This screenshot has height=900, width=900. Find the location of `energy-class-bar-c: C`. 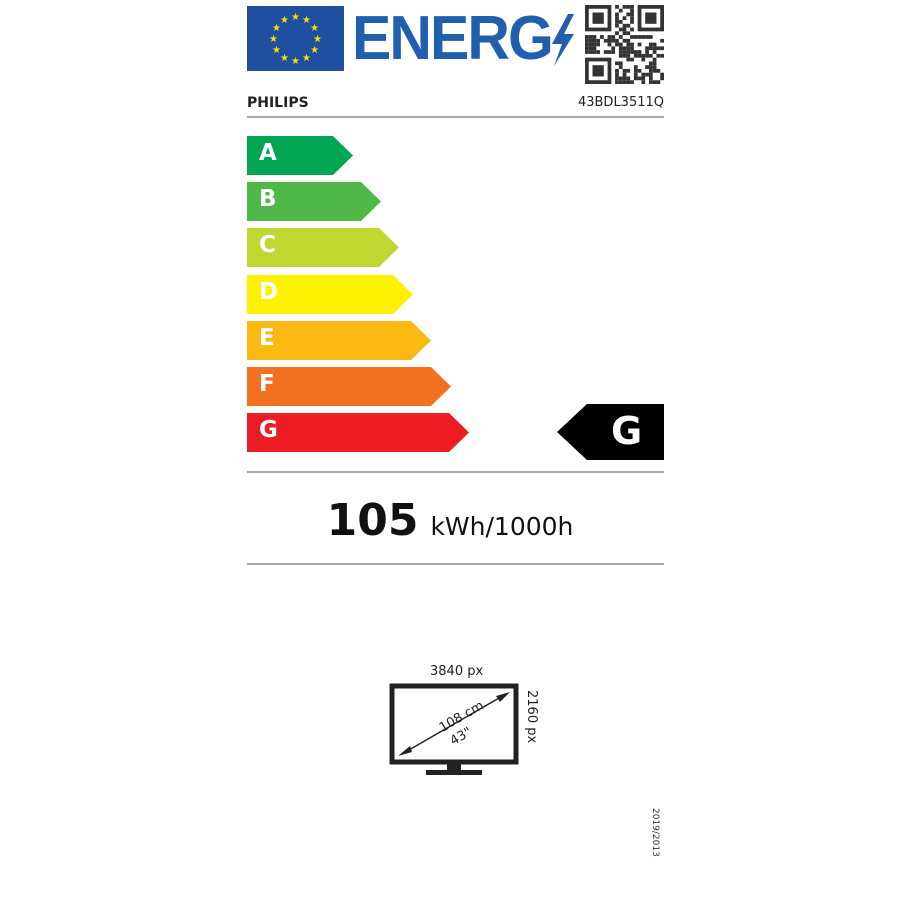

energy-class-bar-c: C is located at coordinates (323, 248).